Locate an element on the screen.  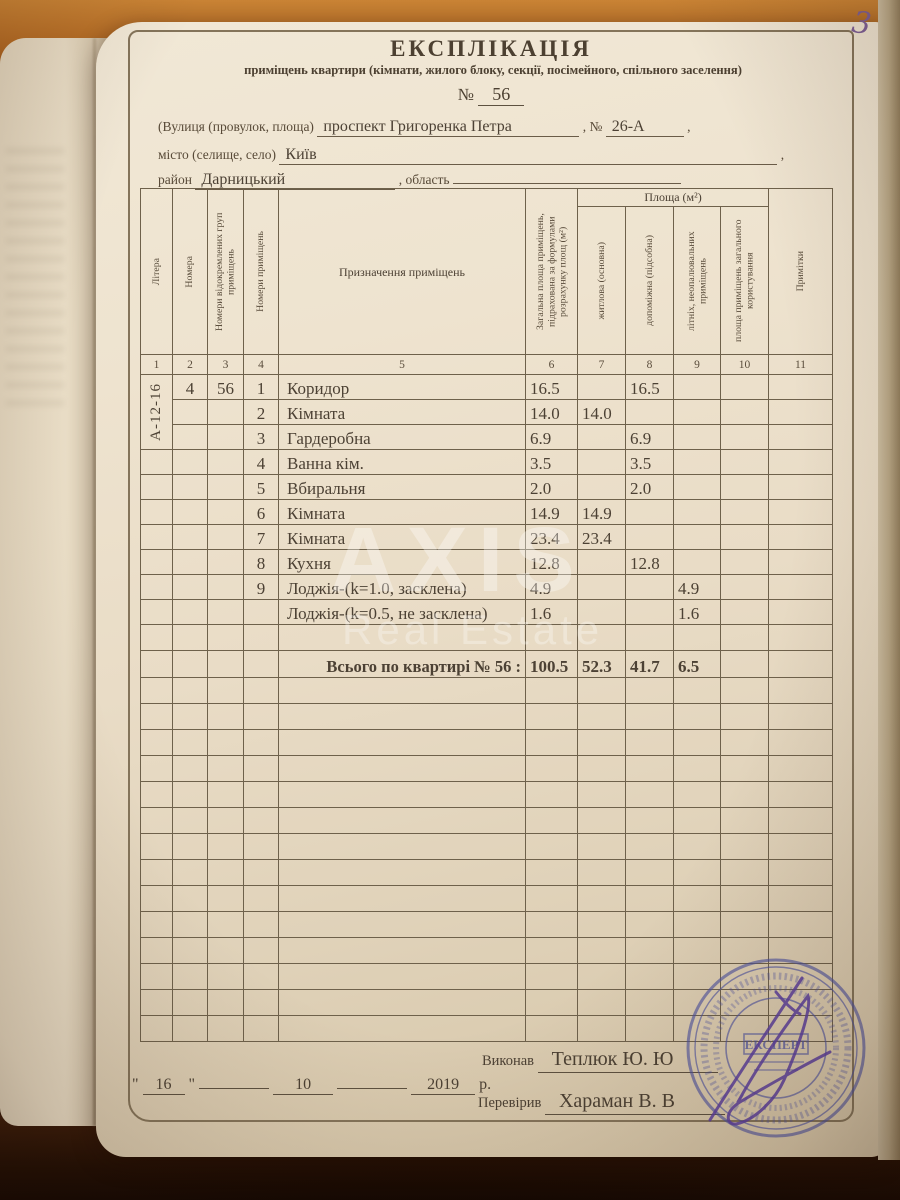
table-row: 6 Кімната 14.9 14.9 is located at coordinates (487, 512).